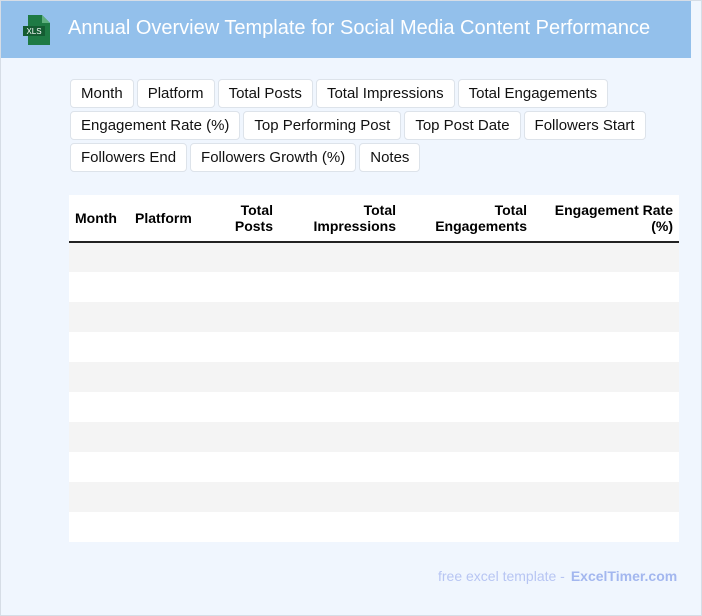 The image size is (702, 616). Describe the element at coordinates (164, 219) in the screenshot. I see `column-header: Platform` at that location.